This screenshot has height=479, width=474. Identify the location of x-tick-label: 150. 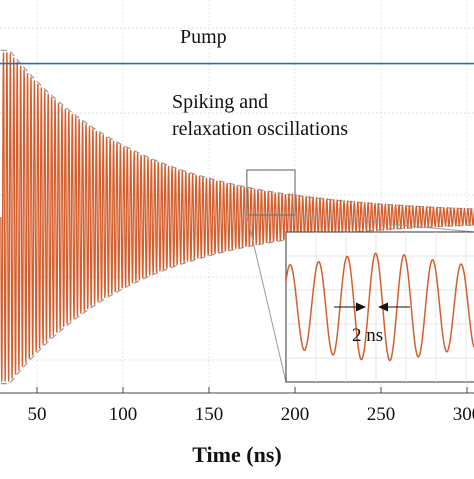
(209, 414).